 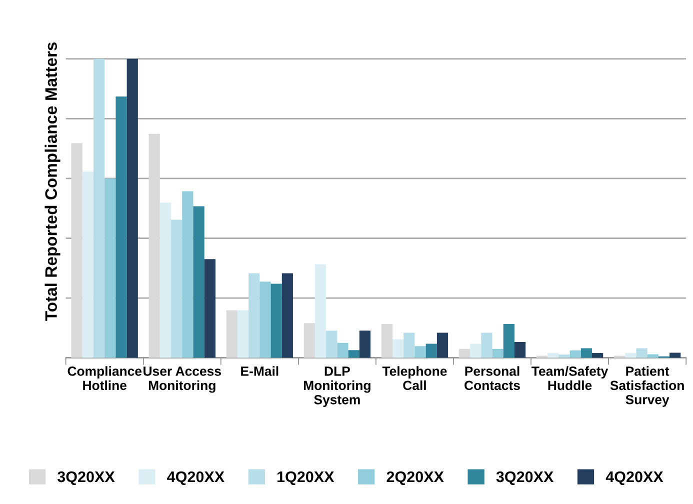 What do you see at coordinates (52, 181) in the screenshot?
I see `y-axis-title: Total Reported Compliance Matters` at bounding box center [52, 181].